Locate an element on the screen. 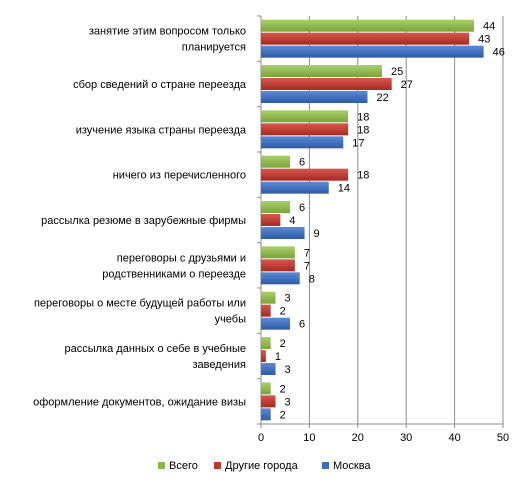 The image size is (527, 489). x-tick-label: 10 is located at coordinates (309, 438).